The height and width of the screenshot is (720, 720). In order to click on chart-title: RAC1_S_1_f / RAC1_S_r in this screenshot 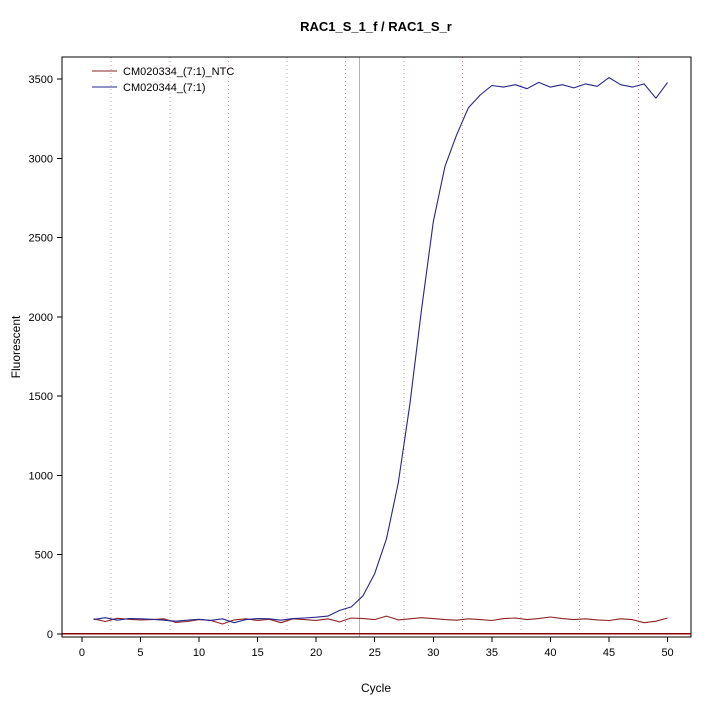, I will do `click(376, 26)`.